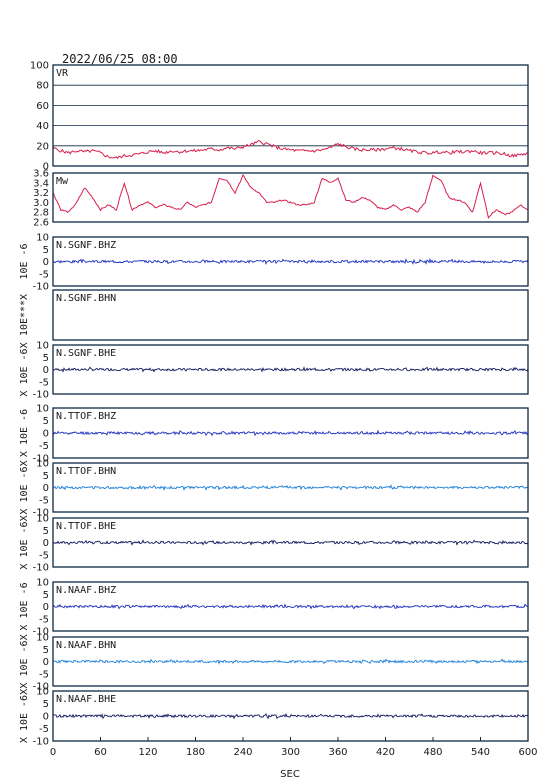 The image size is (554, 781). I want to click on x-tick-label: 240, so click(242, 752).